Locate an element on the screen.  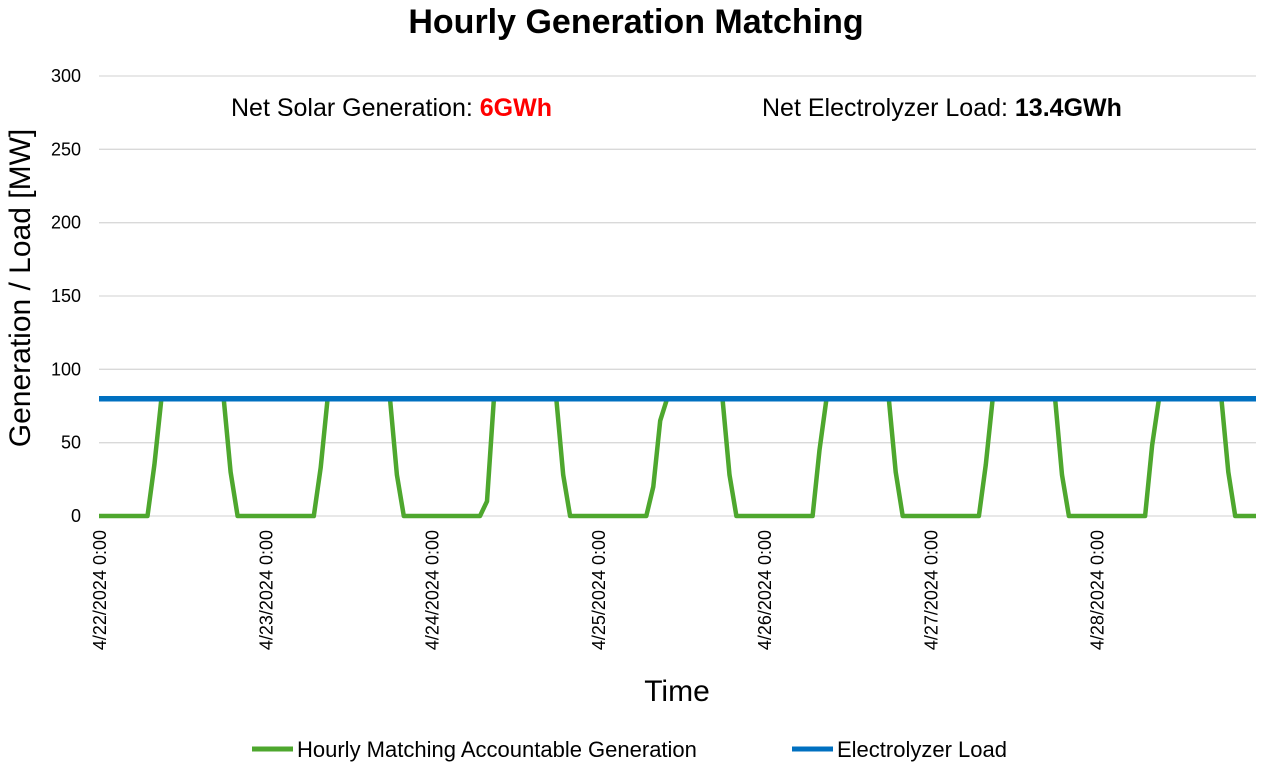
series-line-generation is located at coordinates (677, 457).